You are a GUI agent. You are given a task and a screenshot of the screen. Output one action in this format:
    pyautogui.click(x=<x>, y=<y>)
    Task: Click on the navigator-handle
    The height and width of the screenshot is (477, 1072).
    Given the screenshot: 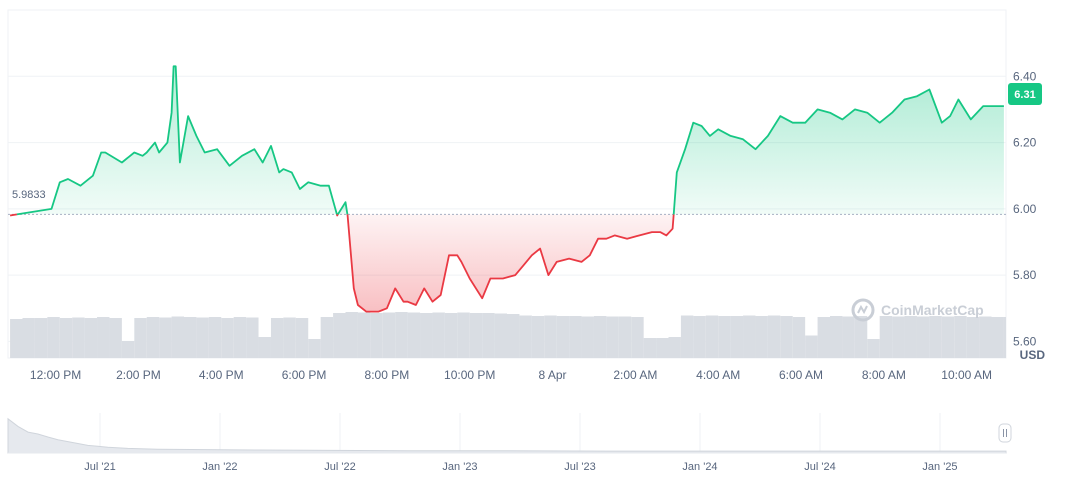 What is the action you would take?
    pyautogui.click(x=1005, y=433)
    